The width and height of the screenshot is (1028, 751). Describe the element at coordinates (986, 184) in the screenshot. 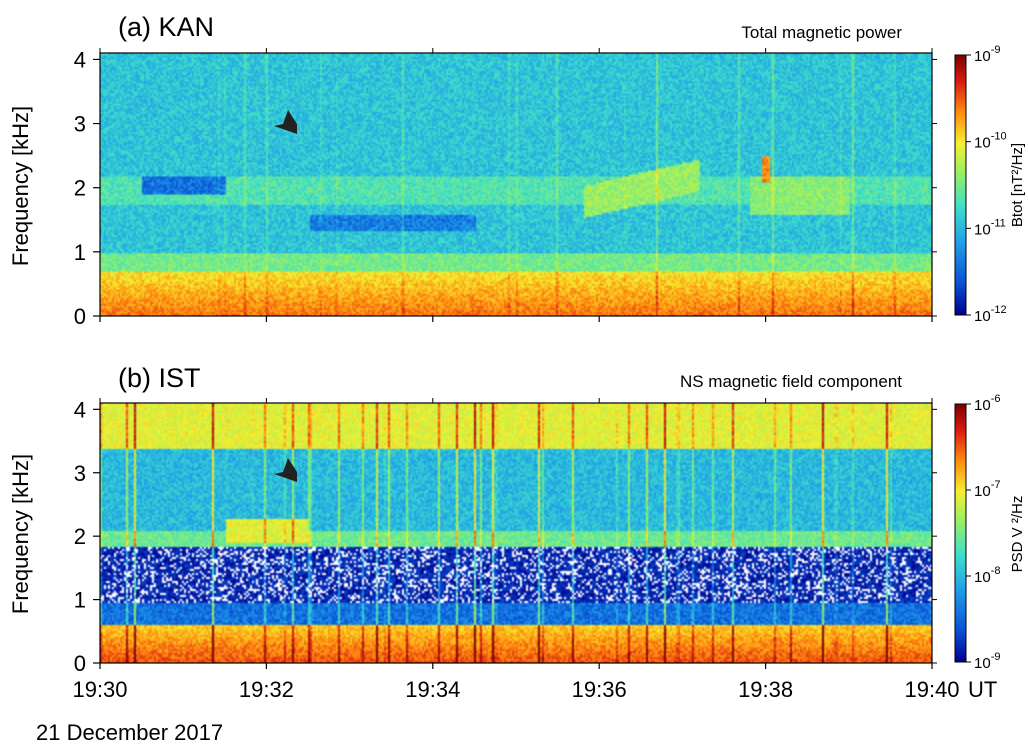

I see `panel-a-colorbar-ticks: 10⁻⁹ 10⁻¹⁰ 10⁻¹¹ 10⁻¹²` at that location.